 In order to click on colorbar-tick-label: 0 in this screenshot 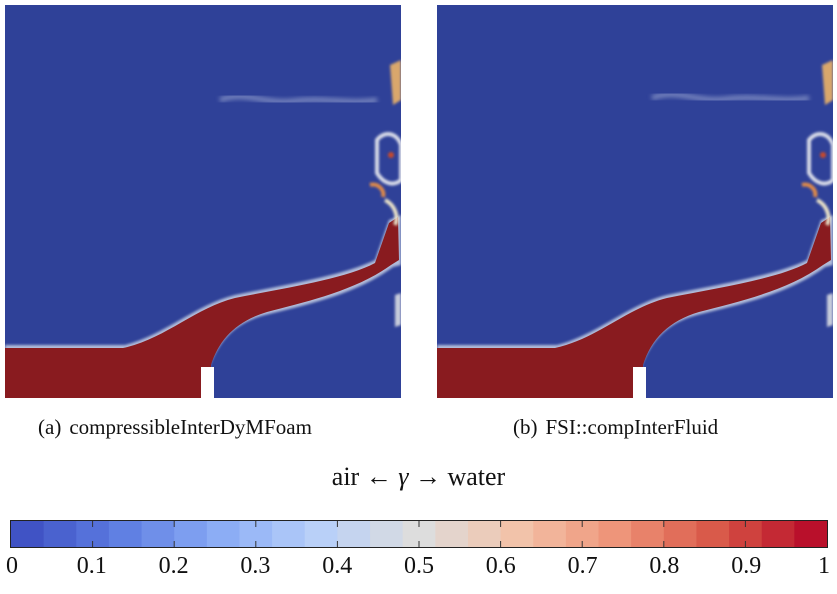, I will do `click(12, 566)`.